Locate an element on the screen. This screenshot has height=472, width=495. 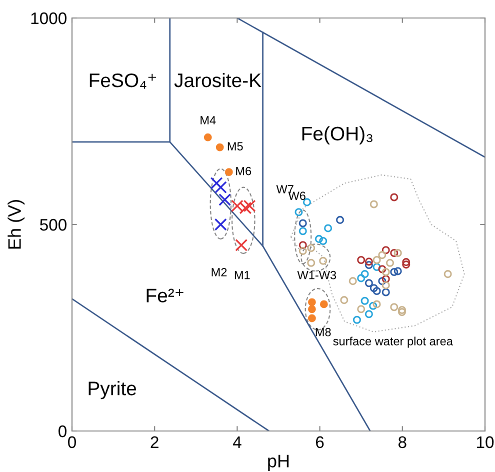
annotation: M2 is located at coordinates (219, 272).